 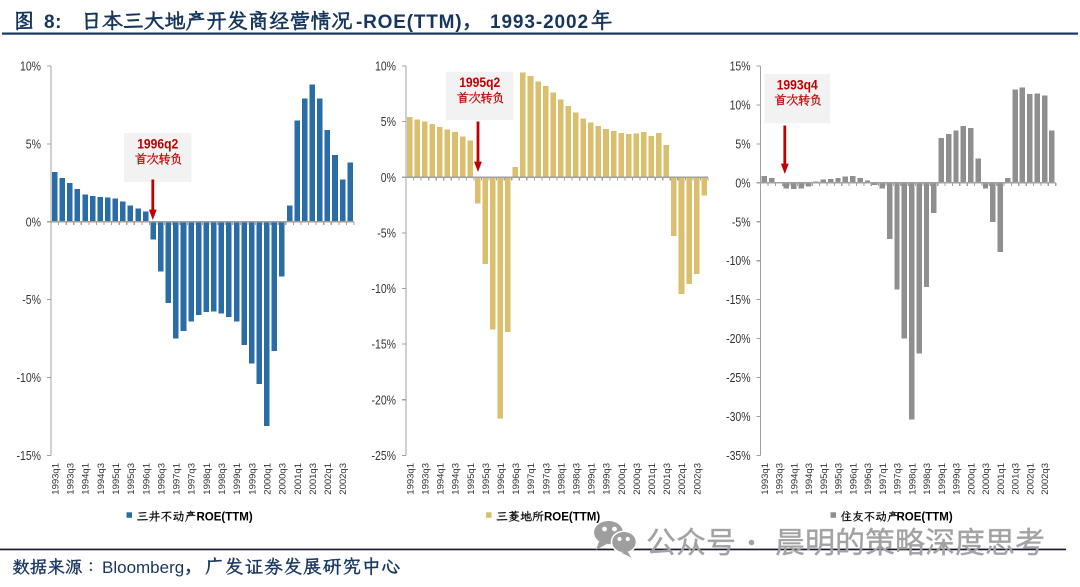 What do you see at coordinates (797, 84) in the screenshot?
I see `svg-text: 1993q4` at bounding box center [797, 84].